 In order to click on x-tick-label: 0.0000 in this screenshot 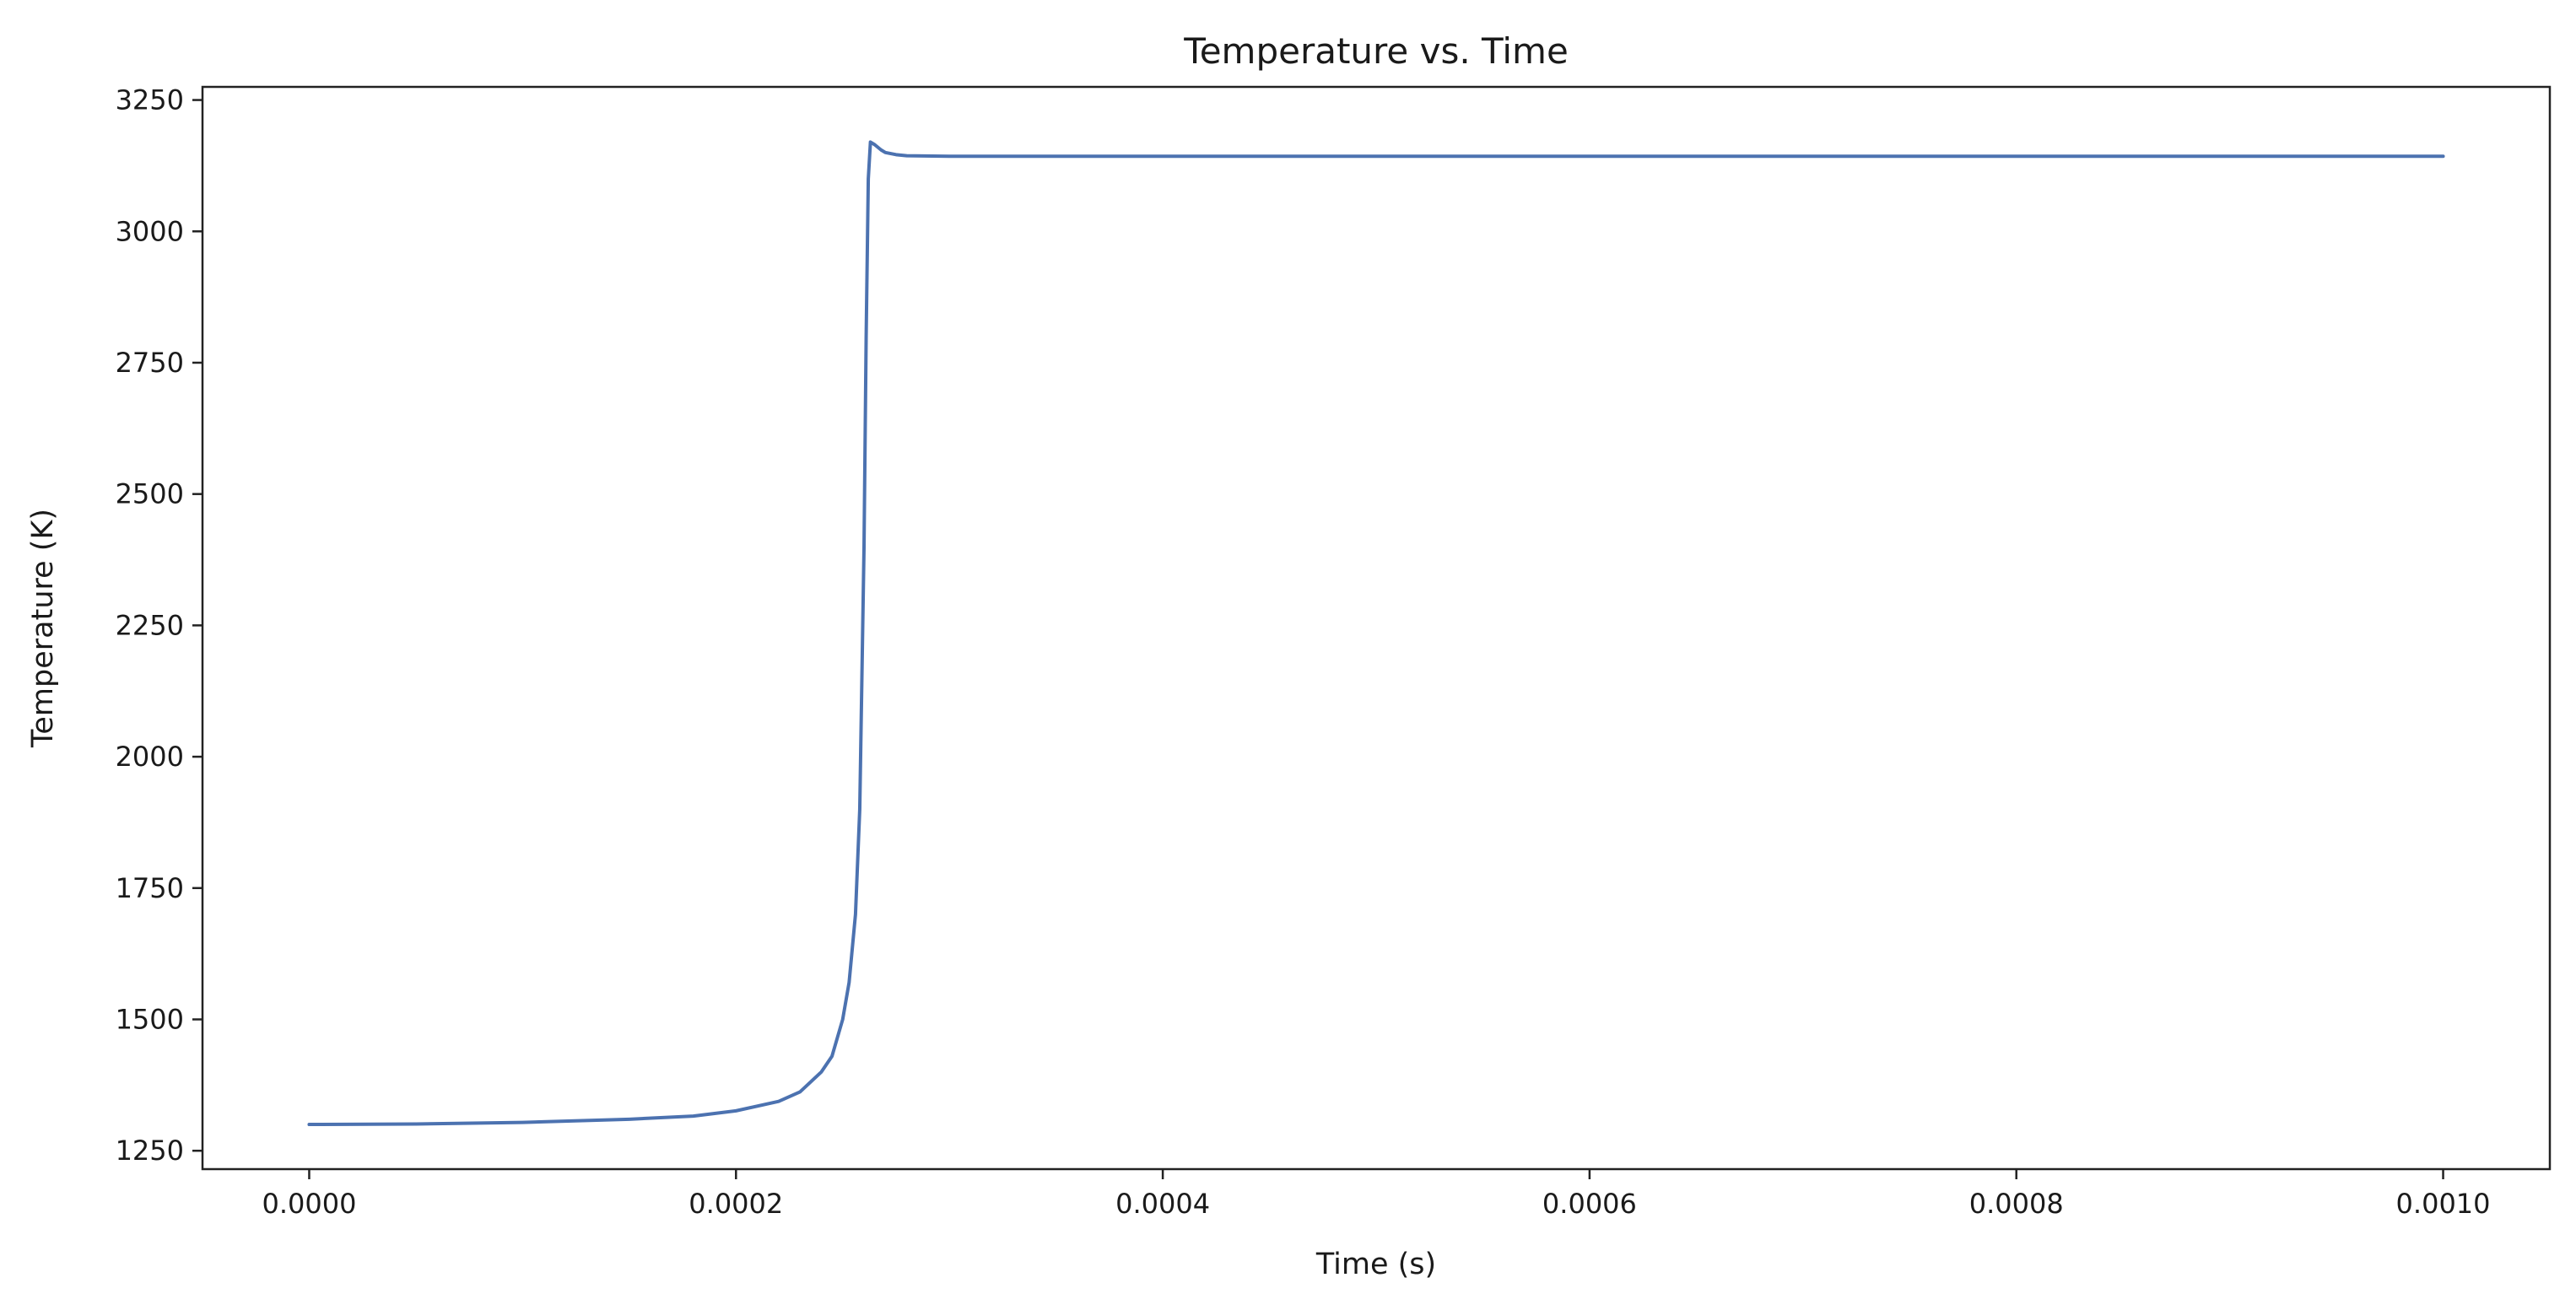, I will do `click(309, 1204)`.